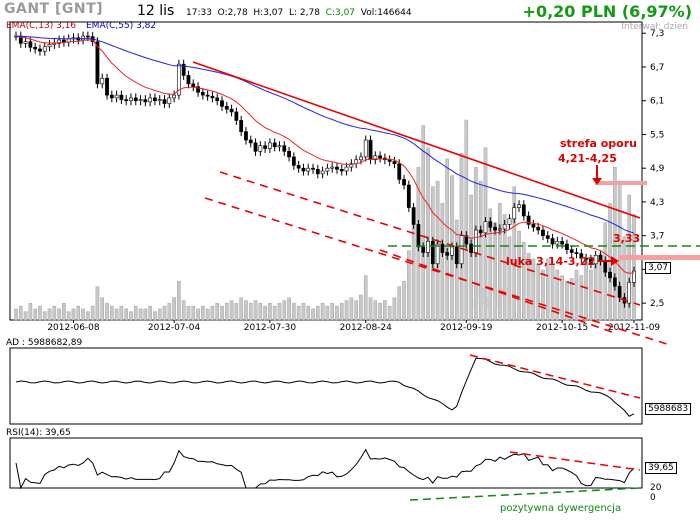  Describe the element at coordinates (621, 183) in the screenshot. I see `resistance-zone-band` at that location.